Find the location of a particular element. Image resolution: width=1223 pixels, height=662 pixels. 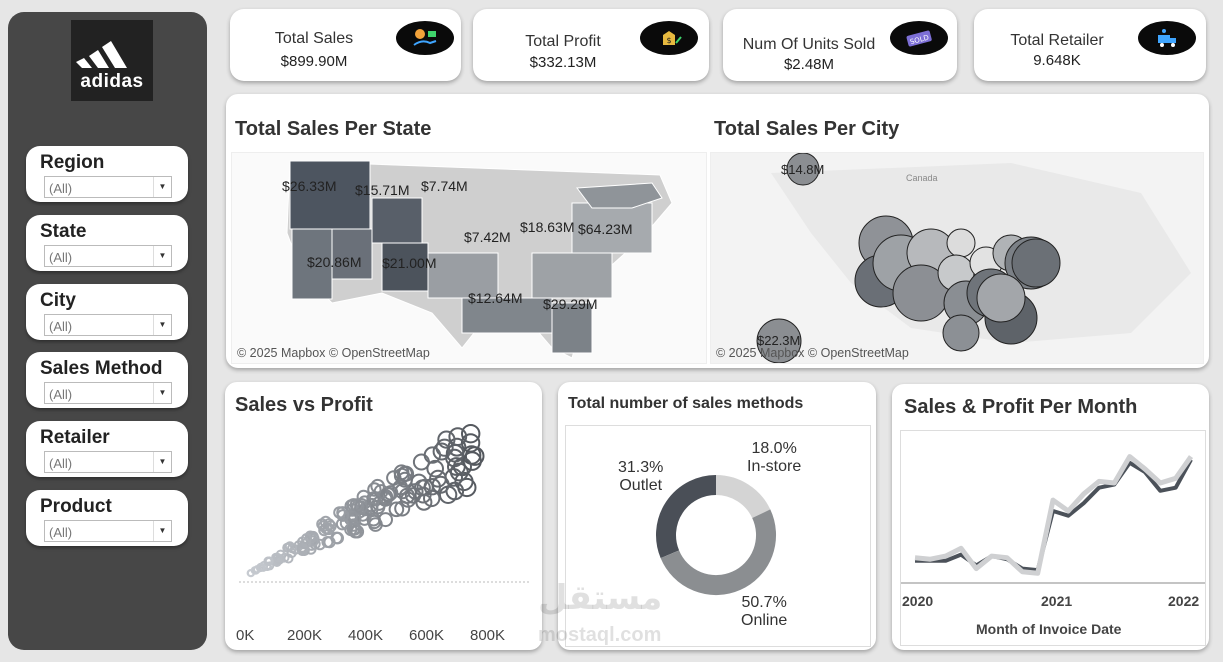

line-frame is located at coordinates (1053, 538).